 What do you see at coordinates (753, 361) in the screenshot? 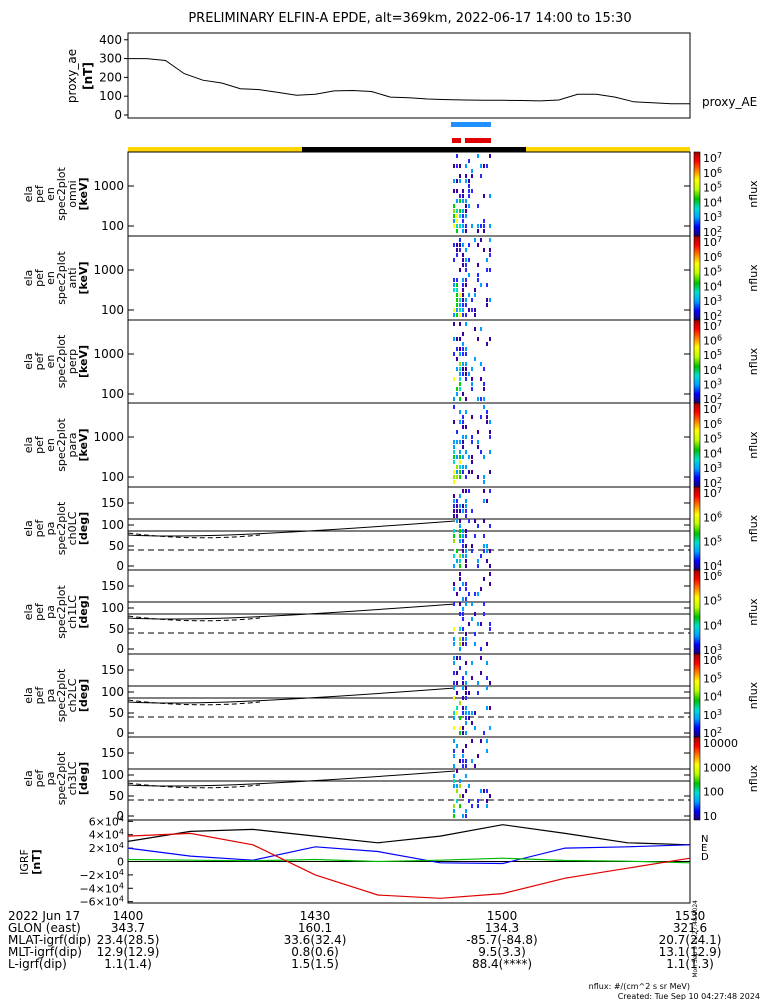
I see `spec_en_perp-colorbar-label: nflux` at bounding box center [753, 361].